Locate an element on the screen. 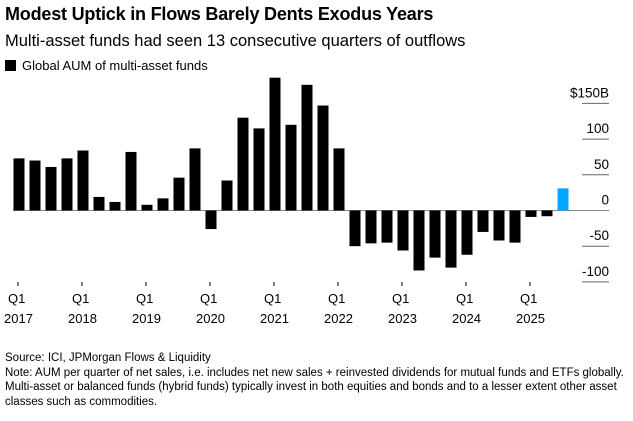 Image resolution: width=633 pixels, height=421 pixels. x-tick-year: 2025 is located at coordinates (530, 318).